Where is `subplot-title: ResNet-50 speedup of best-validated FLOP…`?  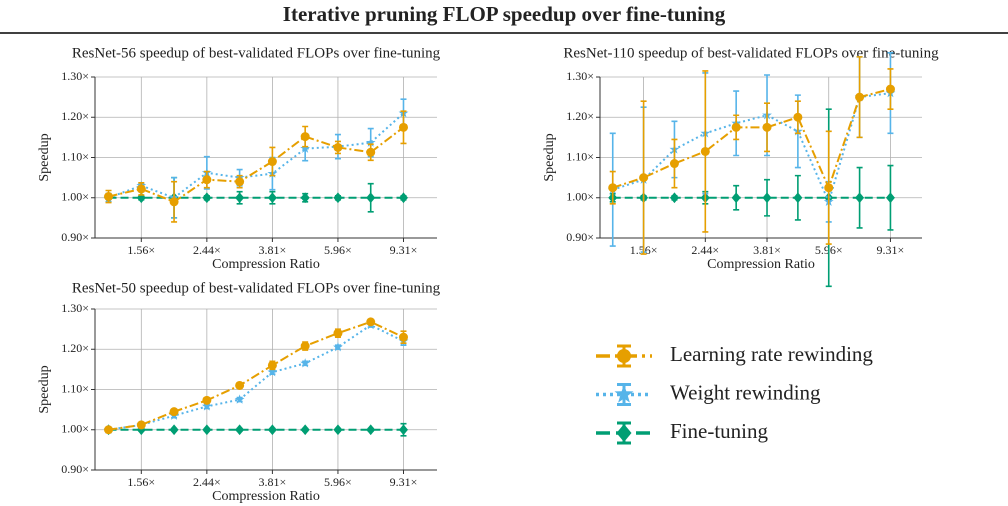 subplot-title: ResNet-50 speedup of best-validated FLOP… is located at coordinates (256, 288).